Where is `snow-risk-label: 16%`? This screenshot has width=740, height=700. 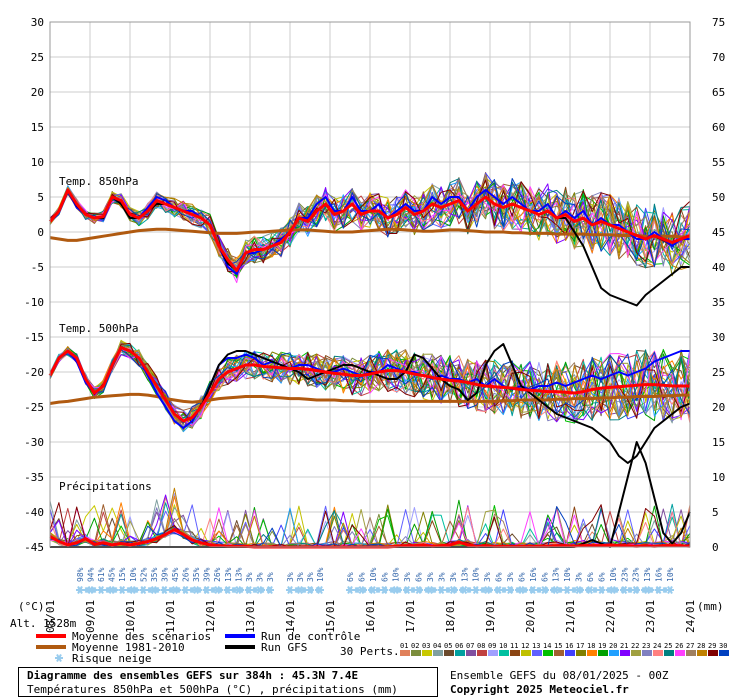 snow-risk-label: 16% is located at coordinates (533, 574).